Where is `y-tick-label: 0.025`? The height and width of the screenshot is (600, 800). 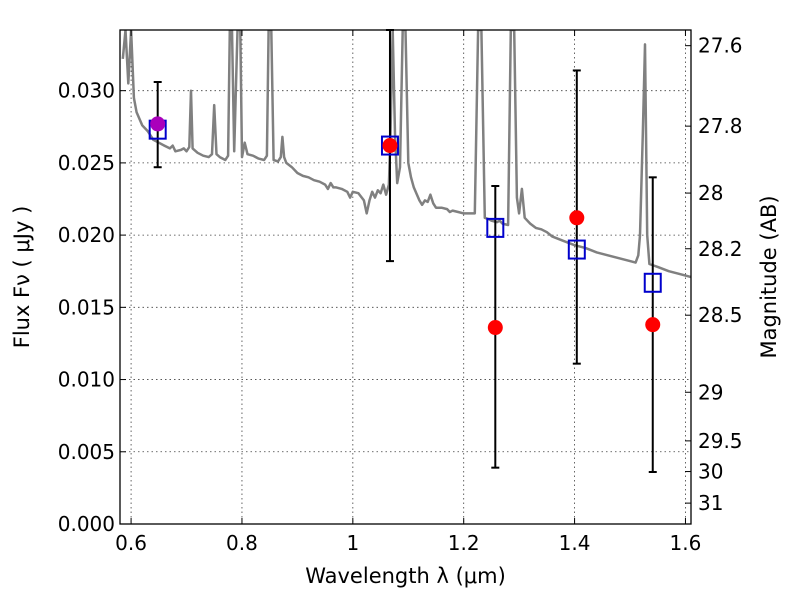 y-tick-label: 0.025 is located at coordinates (86, 163).